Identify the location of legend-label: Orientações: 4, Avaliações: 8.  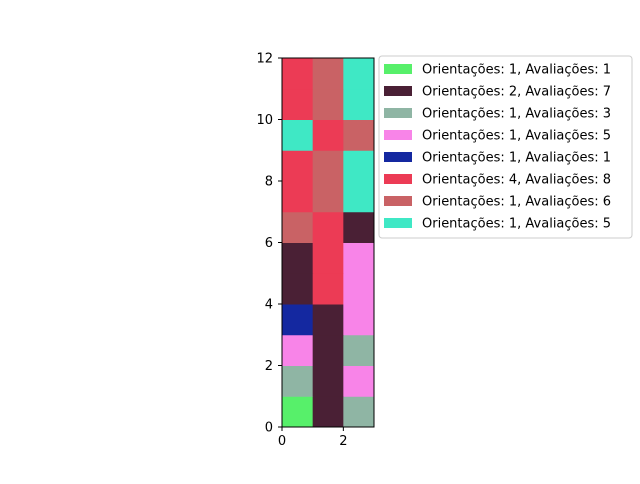
(516, 180).